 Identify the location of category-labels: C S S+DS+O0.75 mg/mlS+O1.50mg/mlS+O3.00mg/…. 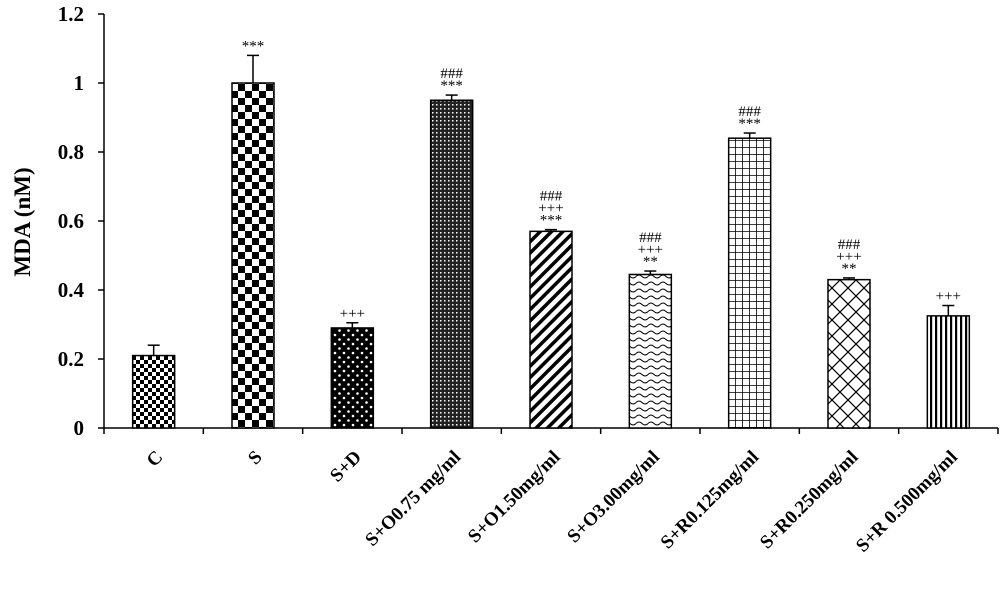
(552, 502).